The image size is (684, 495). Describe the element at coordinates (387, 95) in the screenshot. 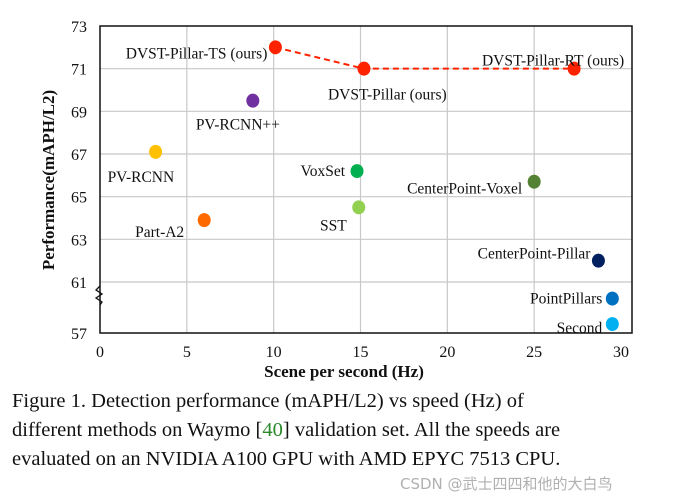

I see `point-label: DVST-Pillar (ours)` at that location.